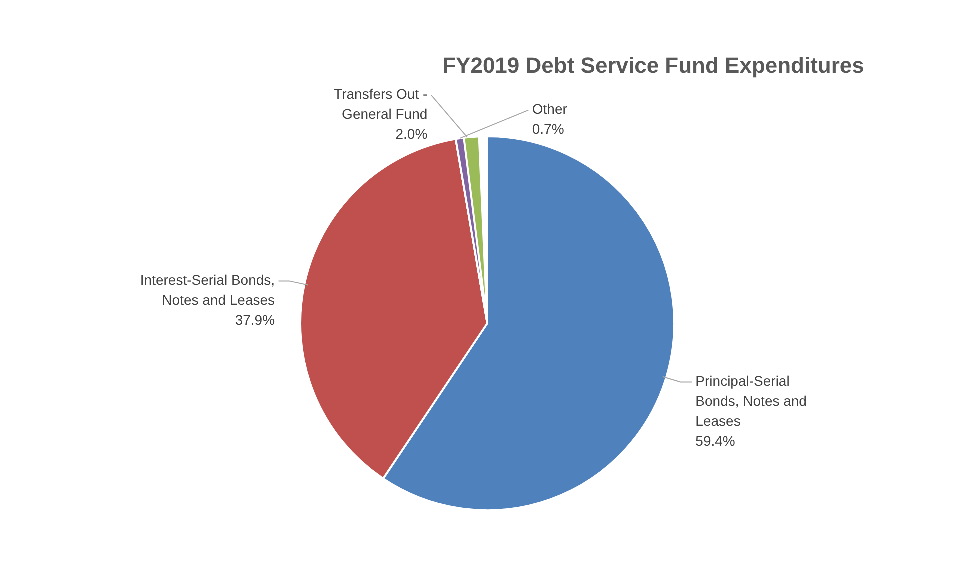 This screenshot has width=953, height=575. I want to click on slice-label: Other, so click(550, 108).